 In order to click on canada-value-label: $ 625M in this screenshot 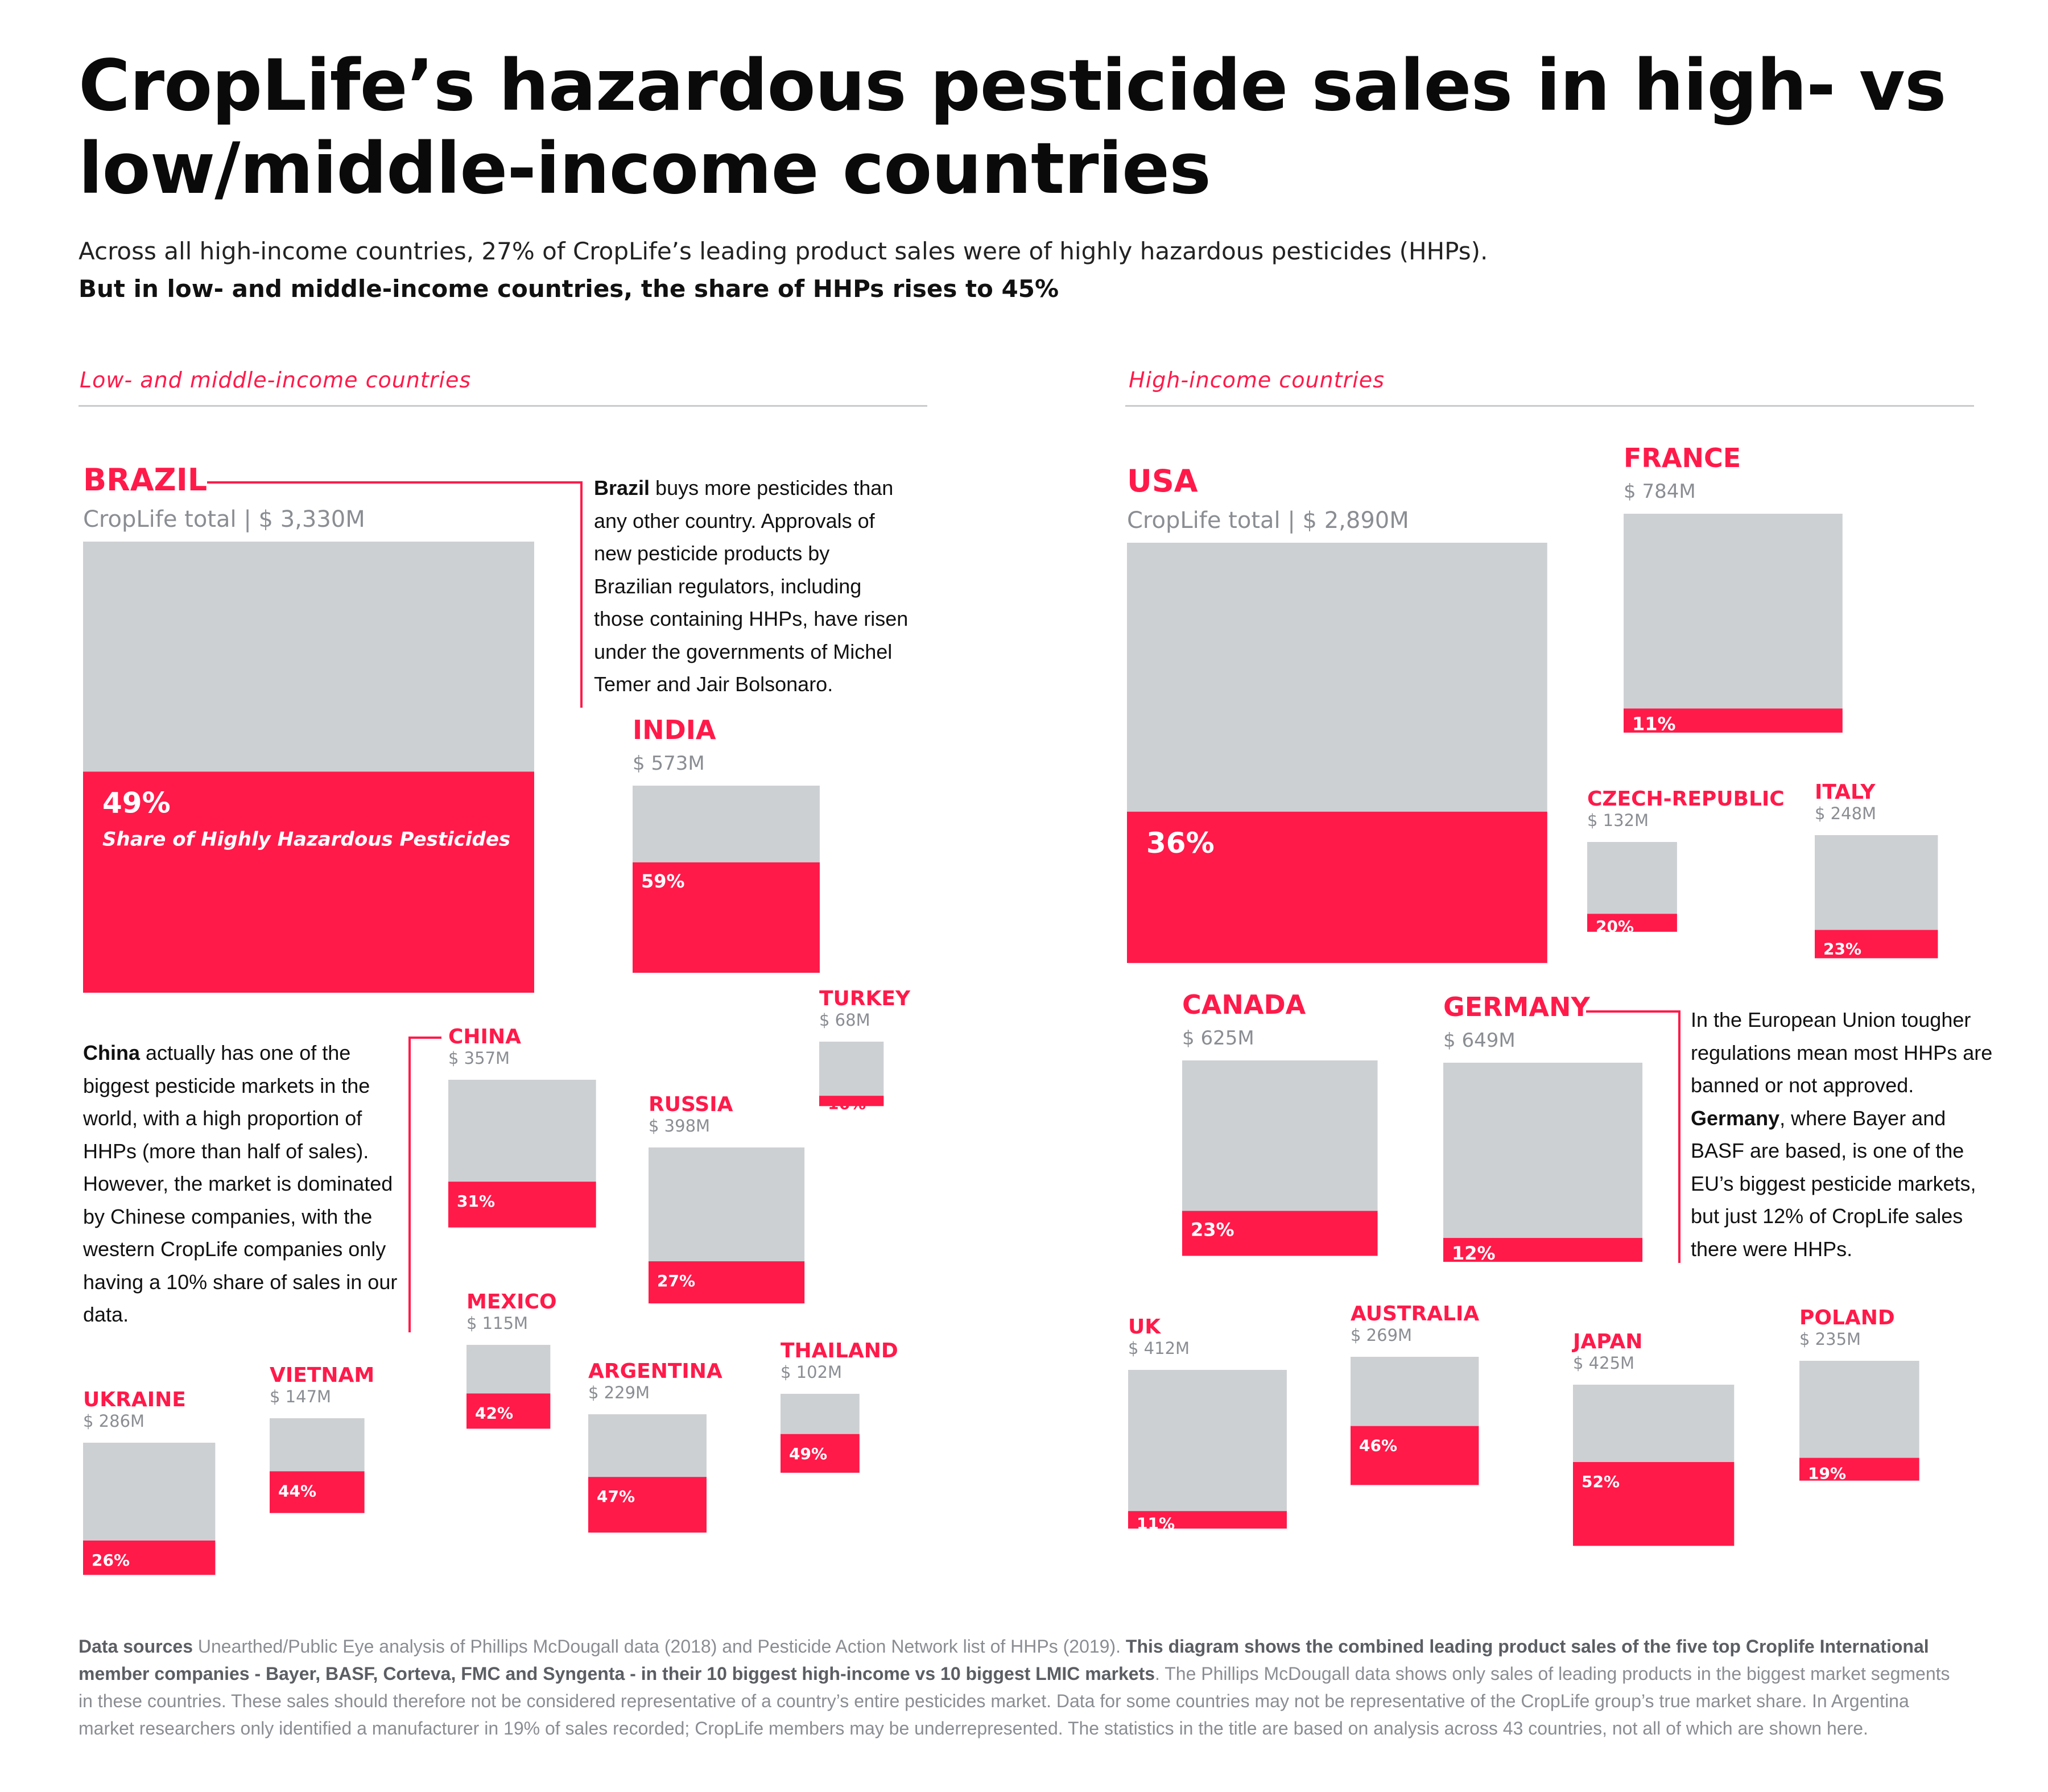, I will do `click(1218, 1038)`.